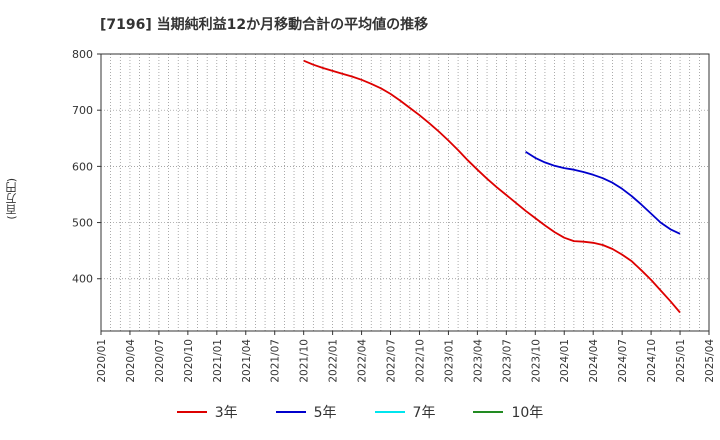 This screenshot has height=440, width=720. Describe the element at coordinates (102, 361) in the screenshot. I see `x-tick-label: 2020/01` at that location.